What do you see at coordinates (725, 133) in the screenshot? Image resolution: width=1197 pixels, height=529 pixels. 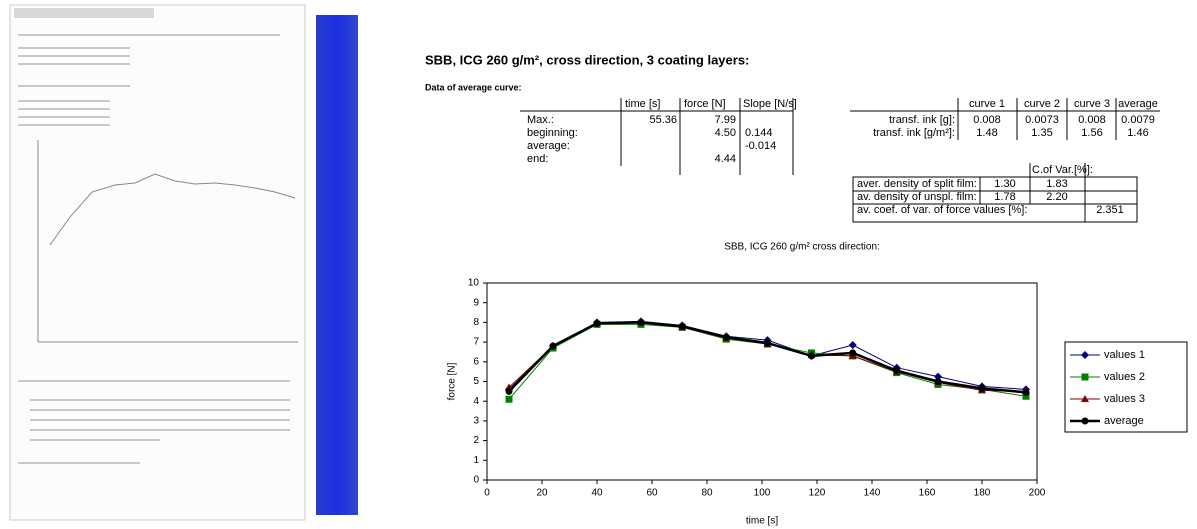 I see `table-cell: 4.50` at bounding box center [725, 133].